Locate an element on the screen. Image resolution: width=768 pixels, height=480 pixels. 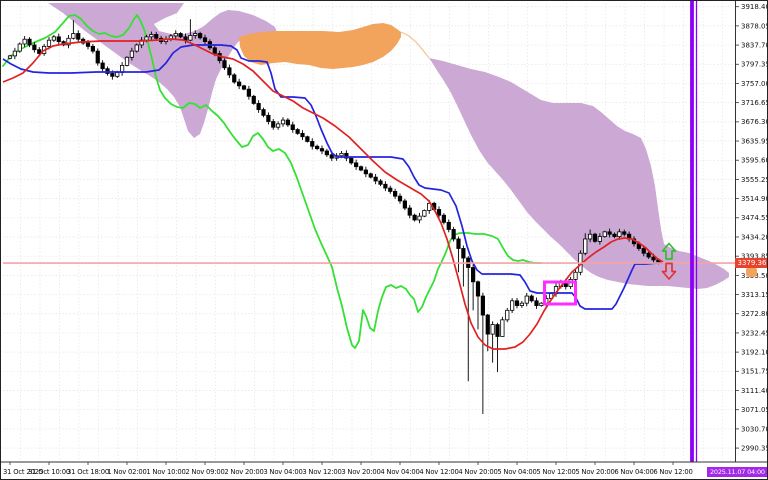
time-tick-label: 3 Nov 12:00 is located at coordinates (321, 472).